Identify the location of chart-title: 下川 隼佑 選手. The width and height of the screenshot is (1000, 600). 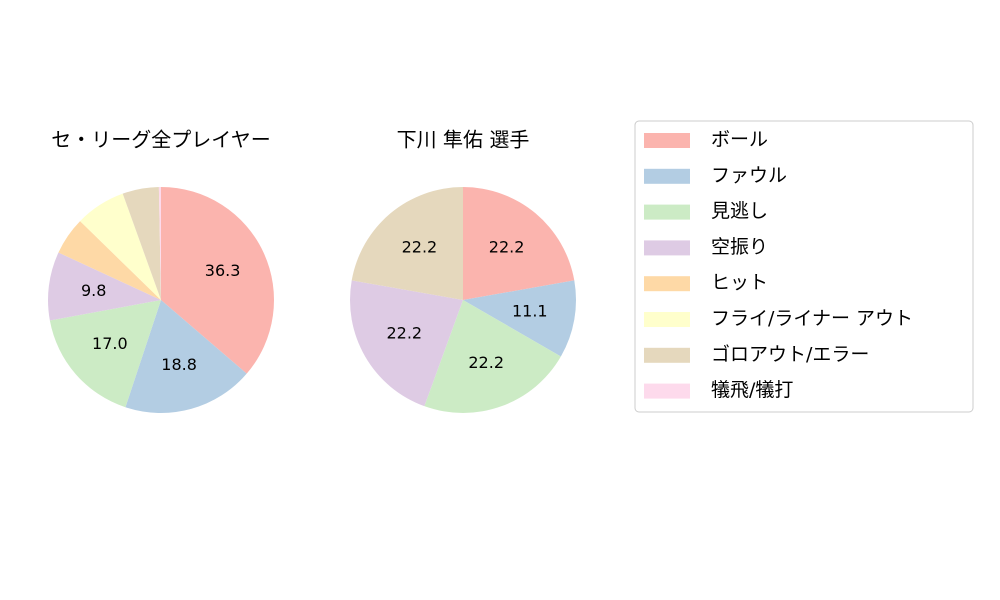
(463, 140).